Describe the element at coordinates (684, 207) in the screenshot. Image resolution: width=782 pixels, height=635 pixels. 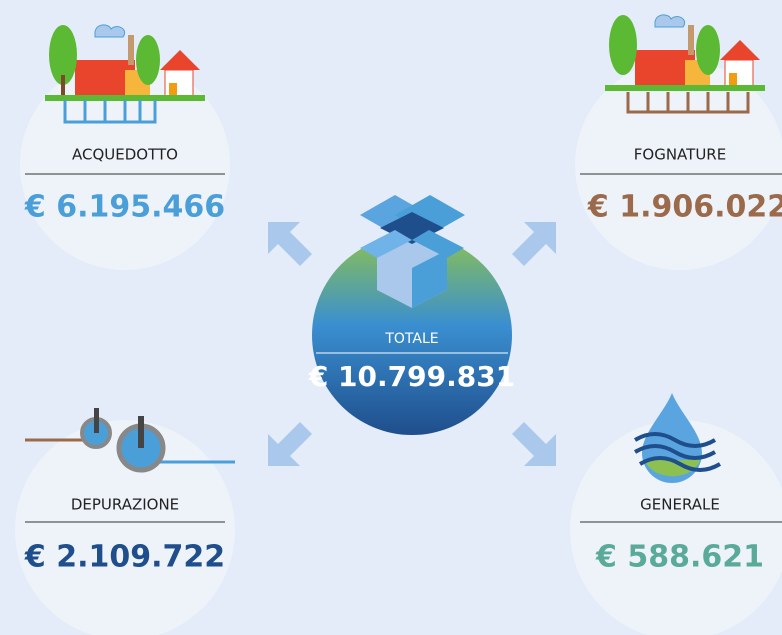
I see `item-amount: € 1.906.022` at that location.